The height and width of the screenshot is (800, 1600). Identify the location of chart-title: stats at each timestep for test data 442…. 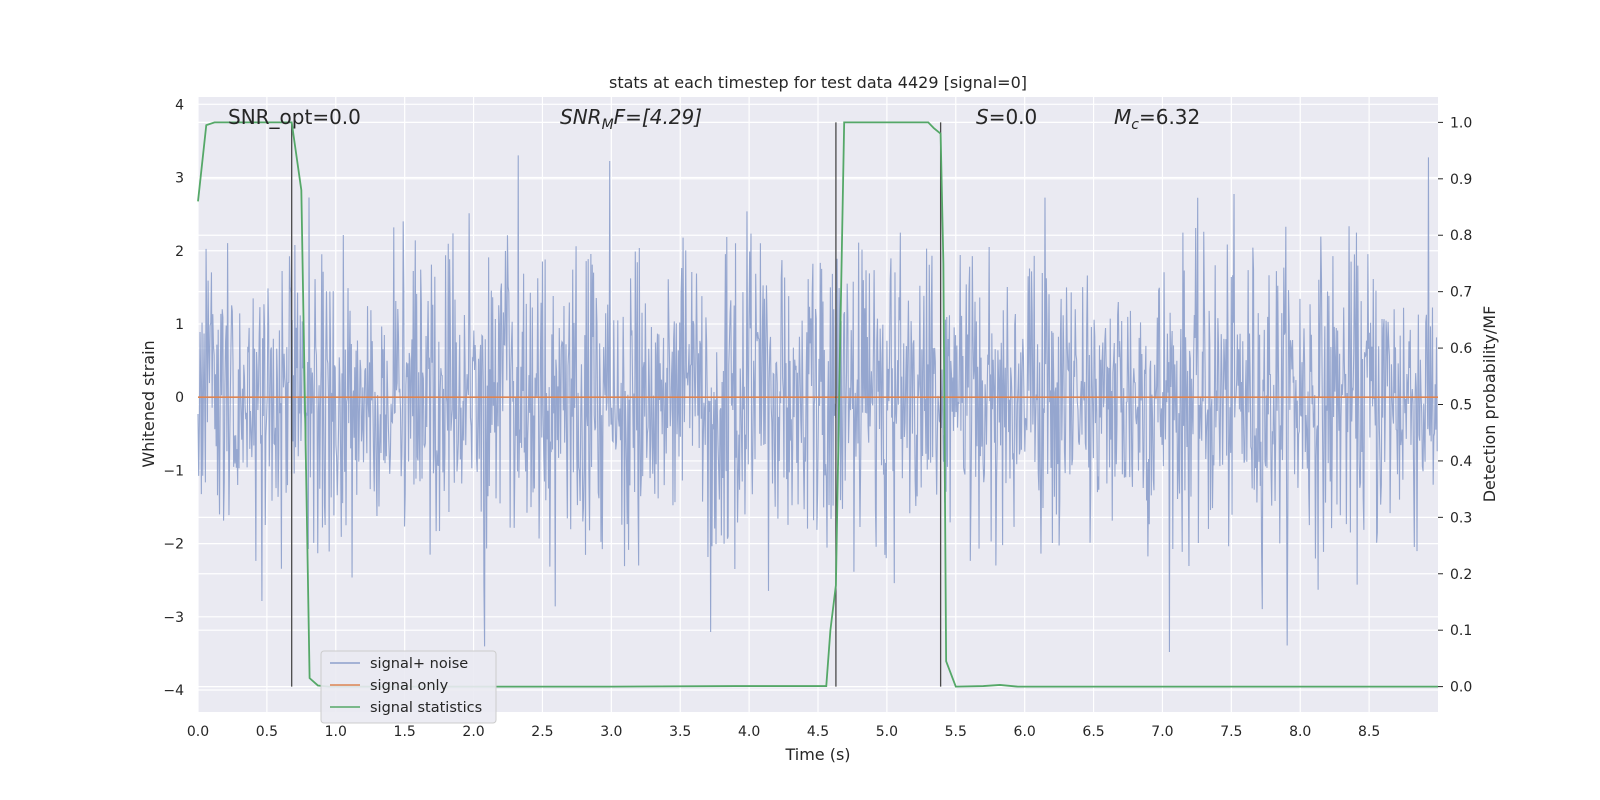
(818, 82).